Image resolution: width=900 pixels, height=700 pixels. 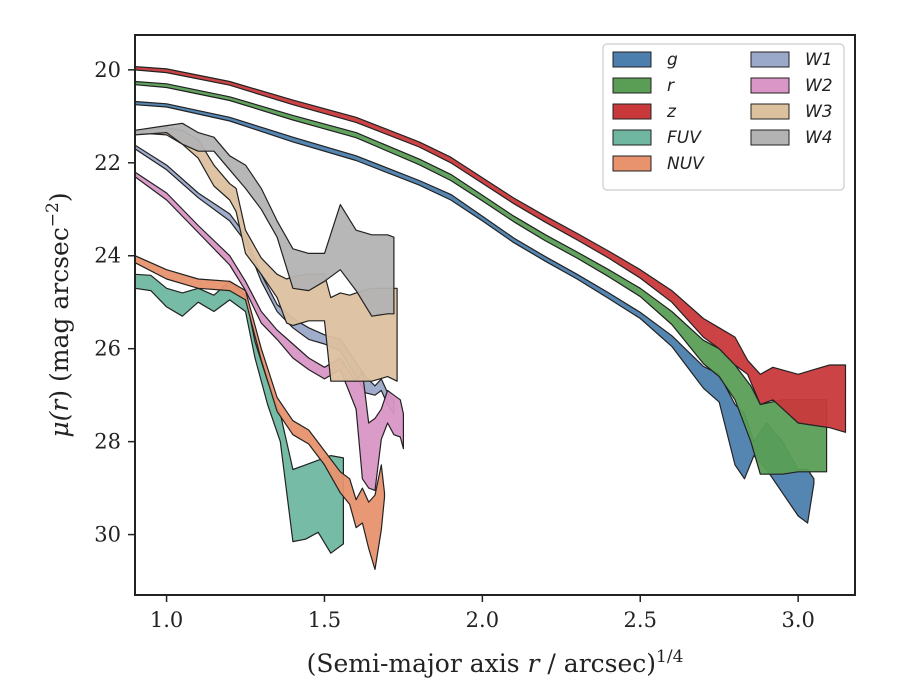 What do you see at coordinates (495, 662) in the screenshot?
I see `x-axis-label: (Semi-major axis r / arcsec)1/4` at bounding box center [495, 662].